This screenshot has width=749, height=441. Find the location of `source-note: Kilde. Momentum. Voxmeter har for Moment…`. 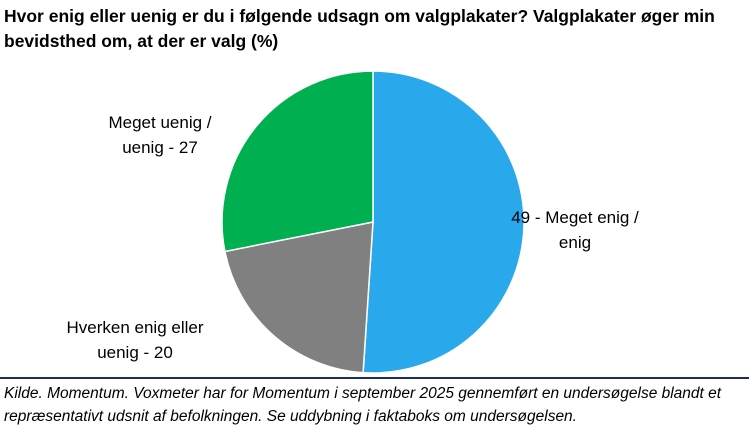

source-note: Kilde. Momentum. Voxmeter har for Moment… is located at coordinates (363, 405).